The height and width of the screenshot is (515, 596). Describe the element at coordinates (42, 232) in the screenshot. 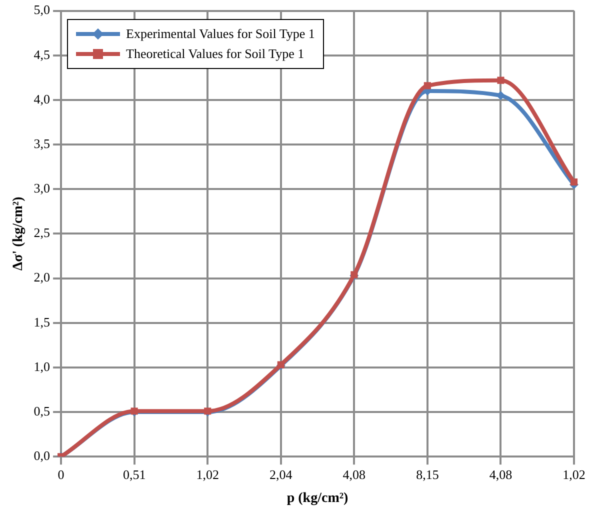

I see `y-tick-label: 2,5` at that location.